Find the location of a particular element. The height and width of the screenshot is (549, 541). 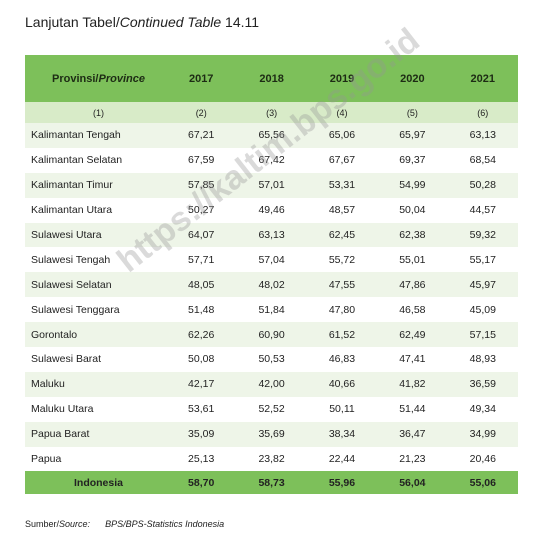

header-cell: Provinsi/Province is located at coordinates (95, 78).